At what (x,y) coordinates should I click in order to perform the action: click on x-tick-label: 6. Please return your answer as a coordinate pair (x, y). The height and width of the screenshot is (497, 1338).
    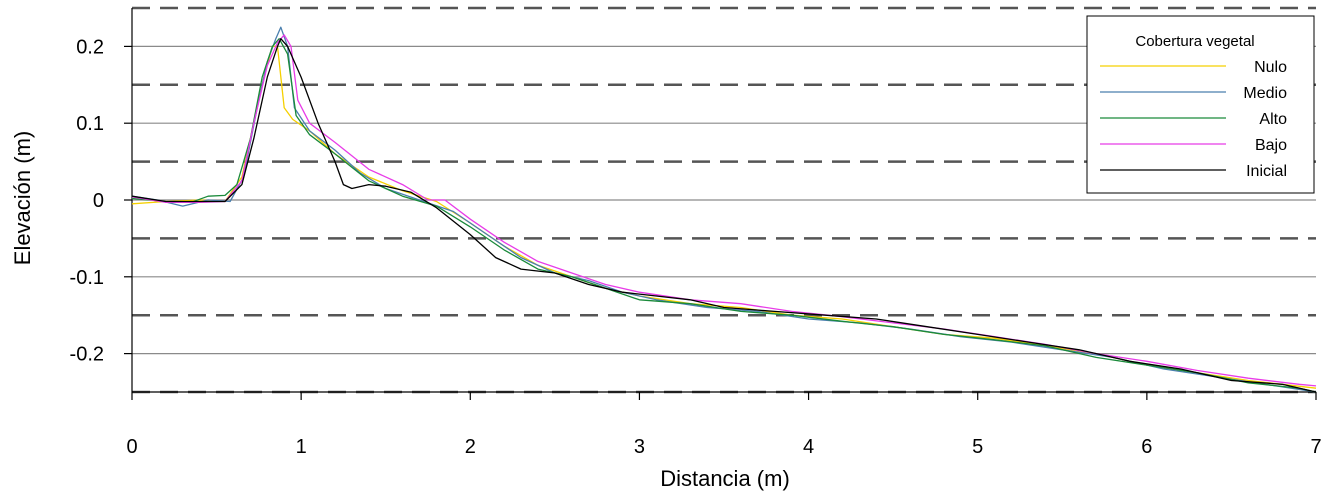
    Looking at the image, I should click on (1146, 447).